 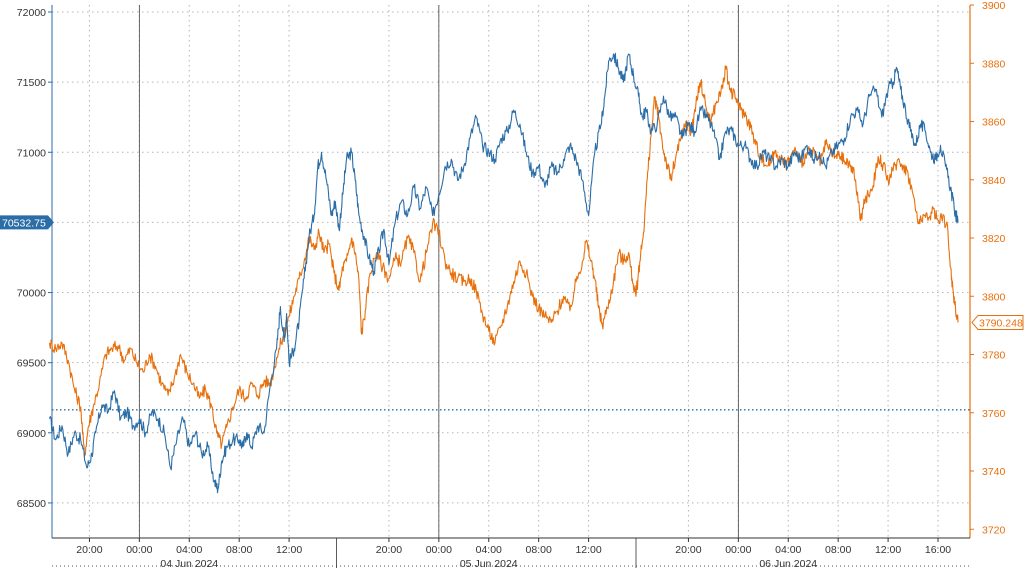 What do you see at coordinates (788, 550) in the screenshot?
I see `x-tick-label-12: 04:00` at bounding box center [788, 550].